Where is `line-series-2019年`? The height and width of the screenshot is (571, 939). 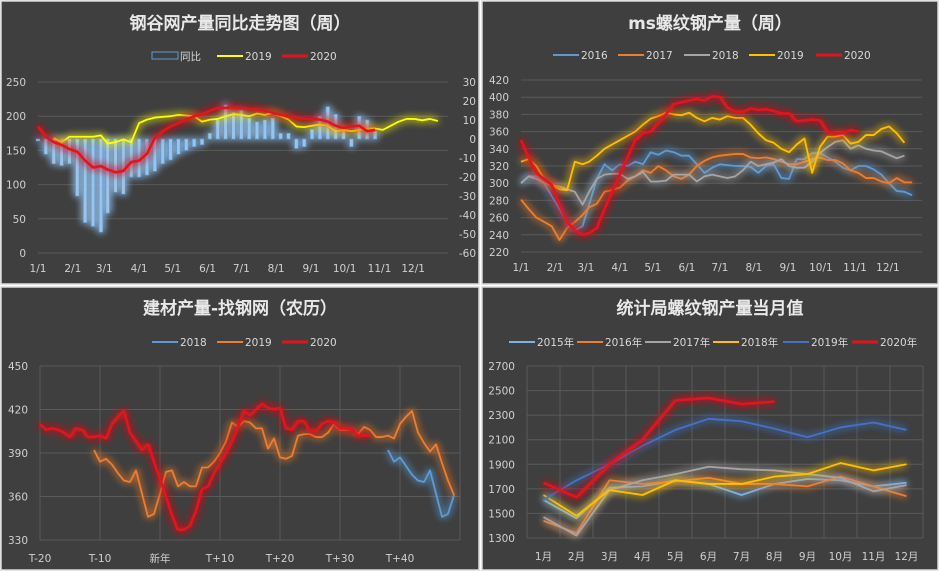
line-series-2019年 is located at coordinates (725, 459).